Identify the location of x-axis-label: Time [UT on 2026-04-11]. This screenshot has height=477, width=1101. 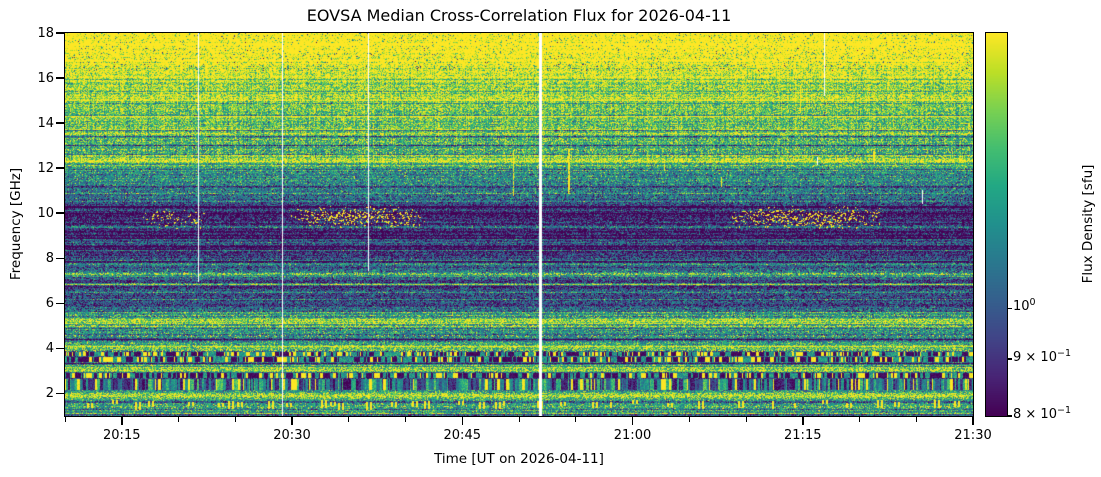
(519, 459).